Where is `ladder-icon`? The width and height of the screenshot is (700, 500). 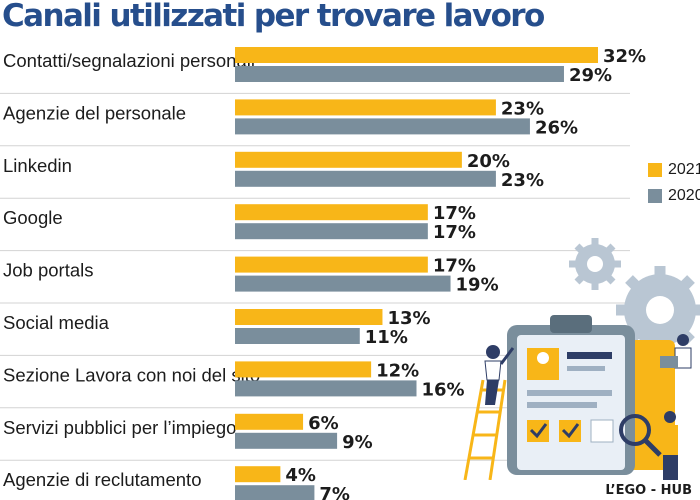 ladder-icon is located at coordinates (485, 429).